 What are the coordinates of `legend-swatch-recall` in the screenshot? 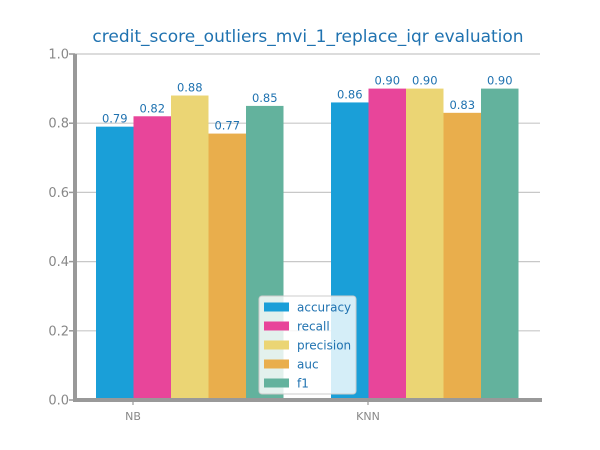 It's located at (276, 326).